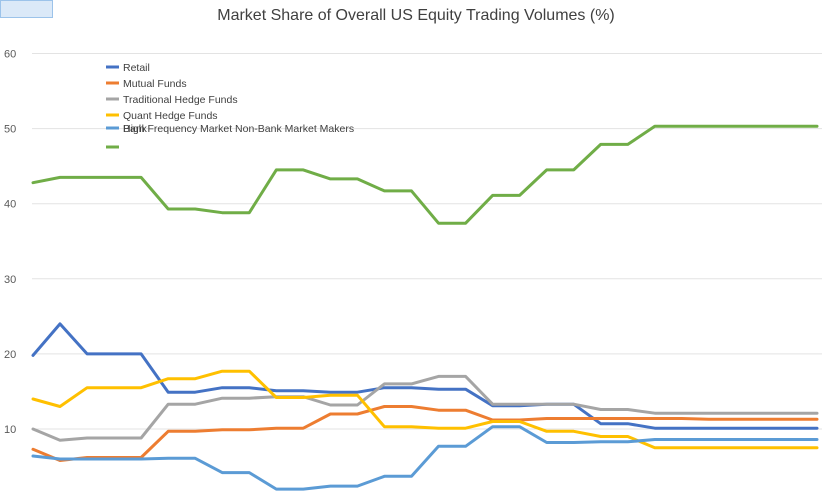  Describe the element at coordinates (10, 205) in the screenshot. I see `y-tick-label-40: 40` at that location.